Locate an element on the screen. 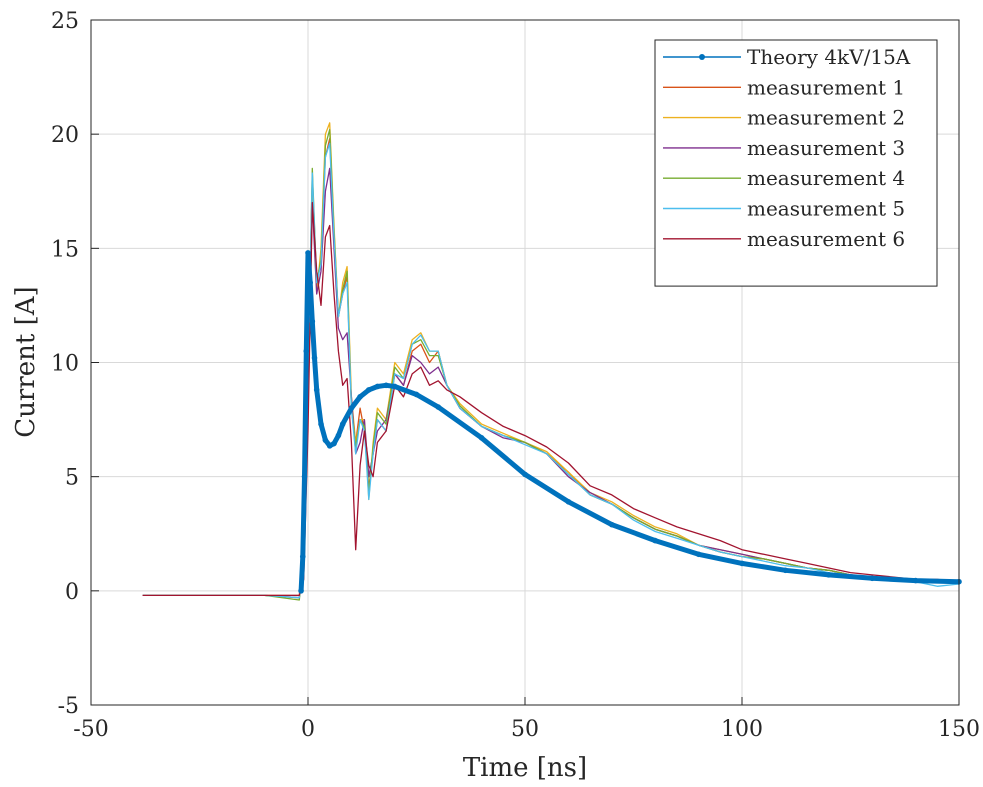 This screenshot has width=983, height=787. y-tick-label: 20 is located at coordinates (65, 135).